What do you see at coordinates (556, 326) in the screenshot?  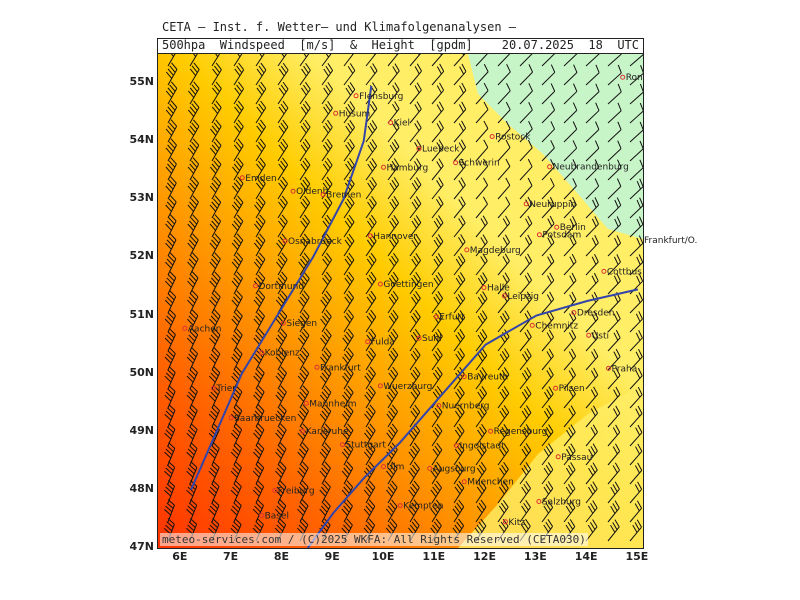 I see `city-label: Chemnitz` at bounding box center [556, 326].